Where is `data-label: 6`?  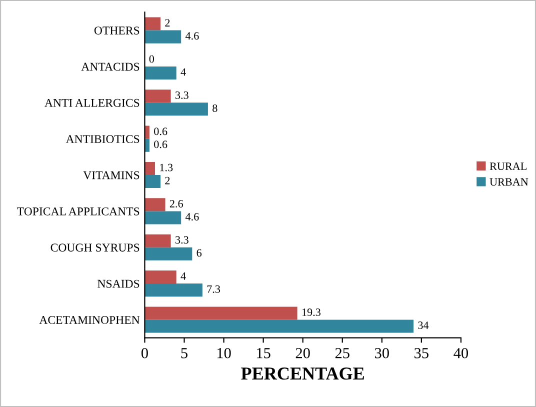
data-label: 6 is located at coordinates (199, 253).